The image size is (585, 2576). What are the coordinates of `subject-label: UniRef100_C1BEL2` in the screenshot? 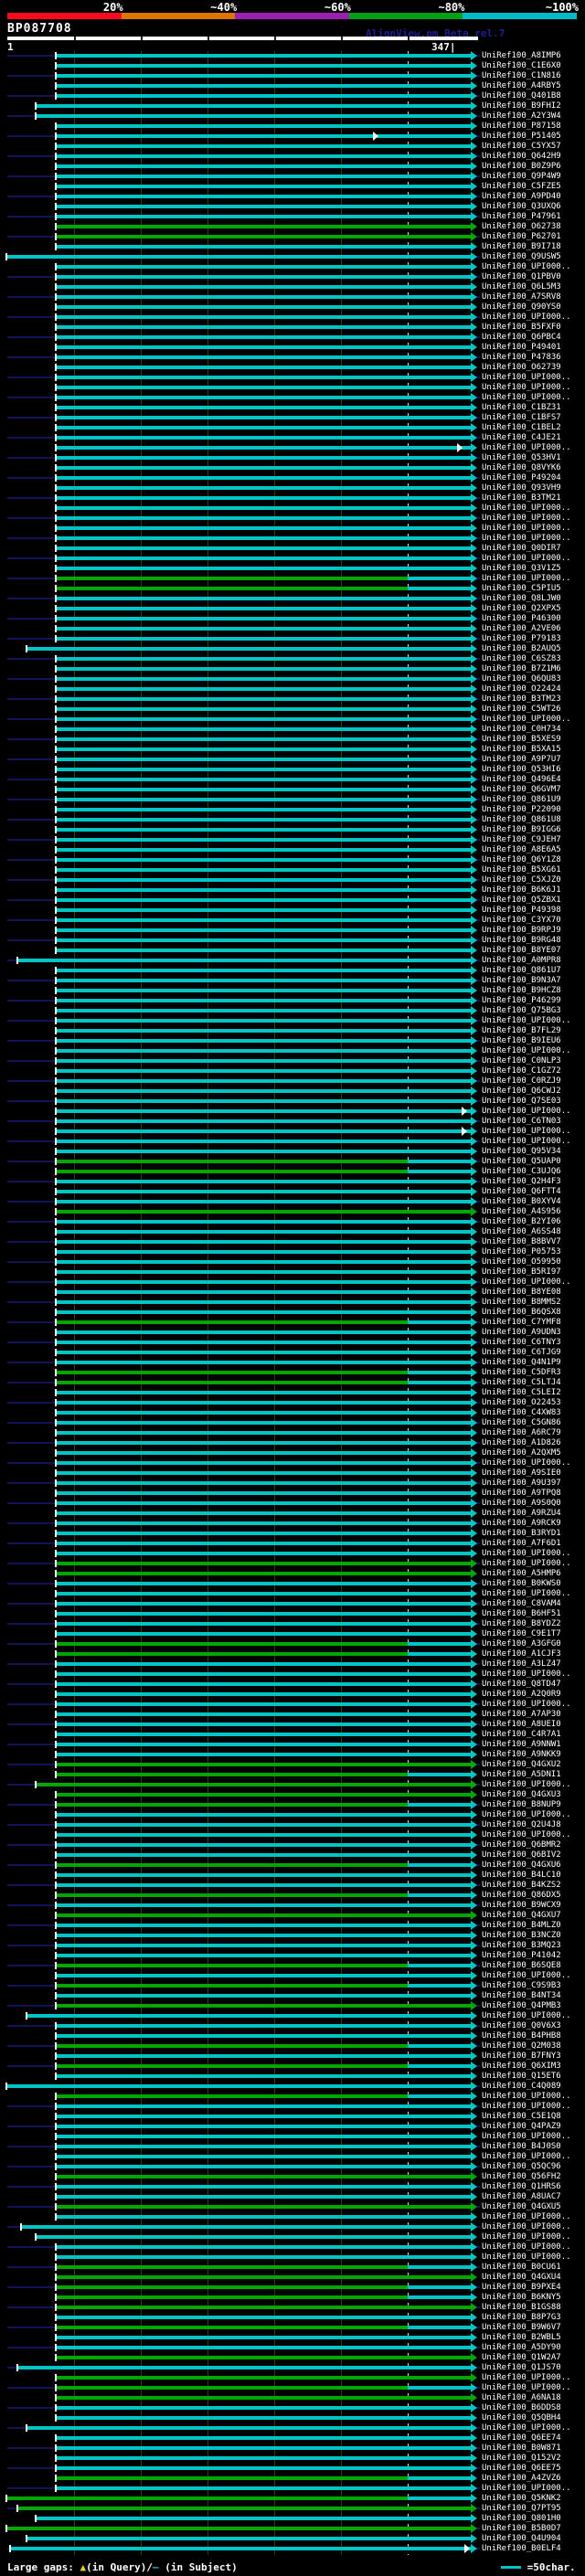 It's located at (521, 427).